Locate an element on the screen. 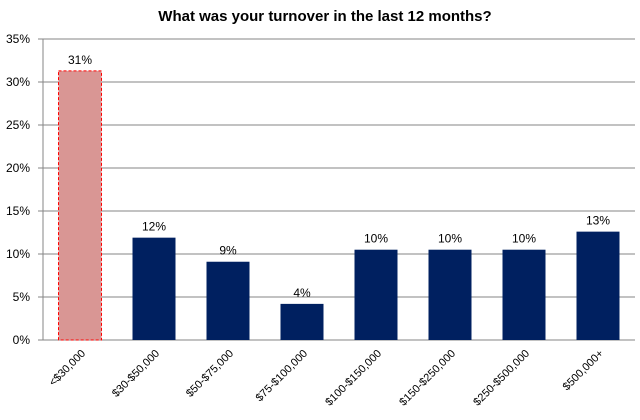 Image resolution: width=640 pixels, height=420 pixels. x-tick-label: $75-$100,000 is located at coordinates (282, 376).